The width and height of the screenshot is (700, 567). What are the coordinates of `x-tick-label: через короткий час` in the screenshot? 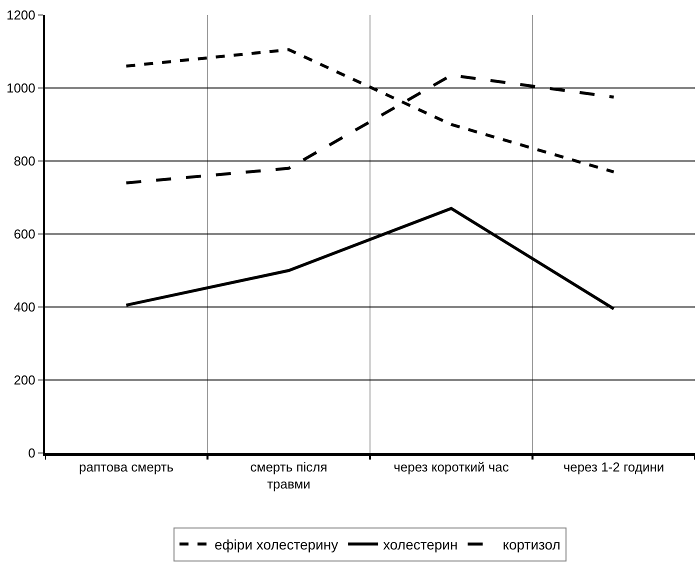 It's located at (452, 467).